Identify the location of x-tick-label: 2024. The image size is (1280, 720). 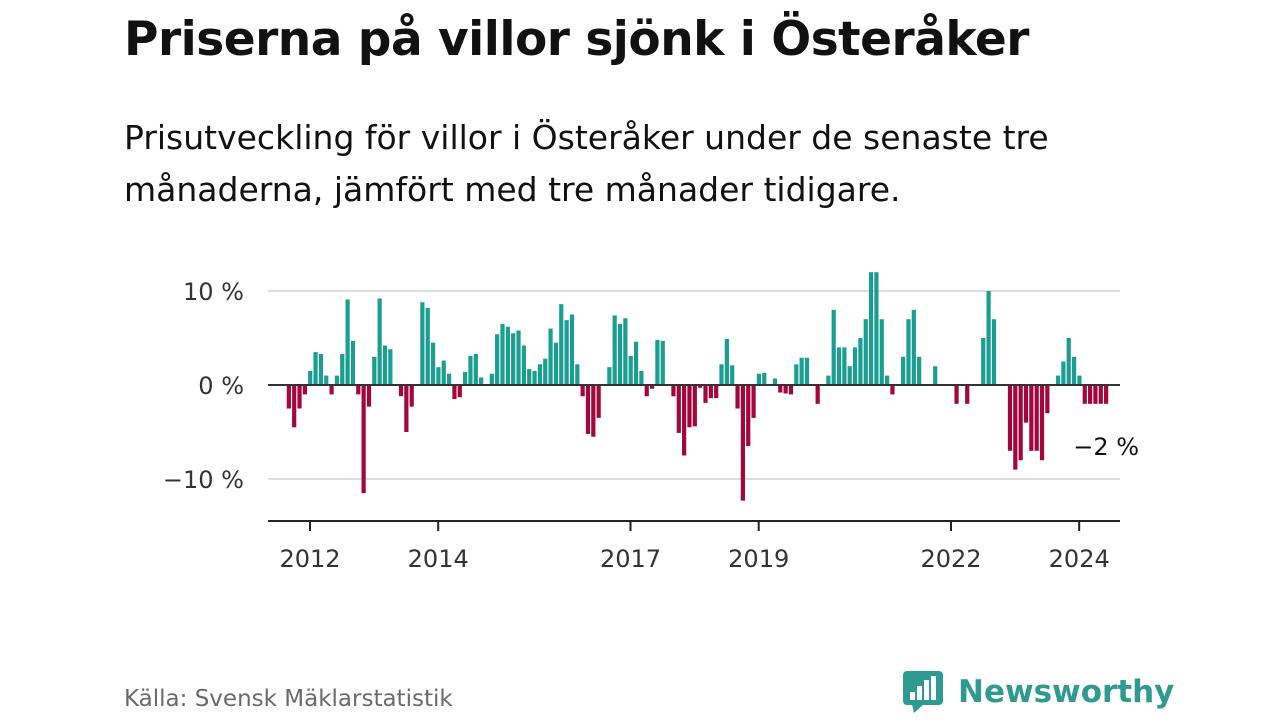
(1079, 559).